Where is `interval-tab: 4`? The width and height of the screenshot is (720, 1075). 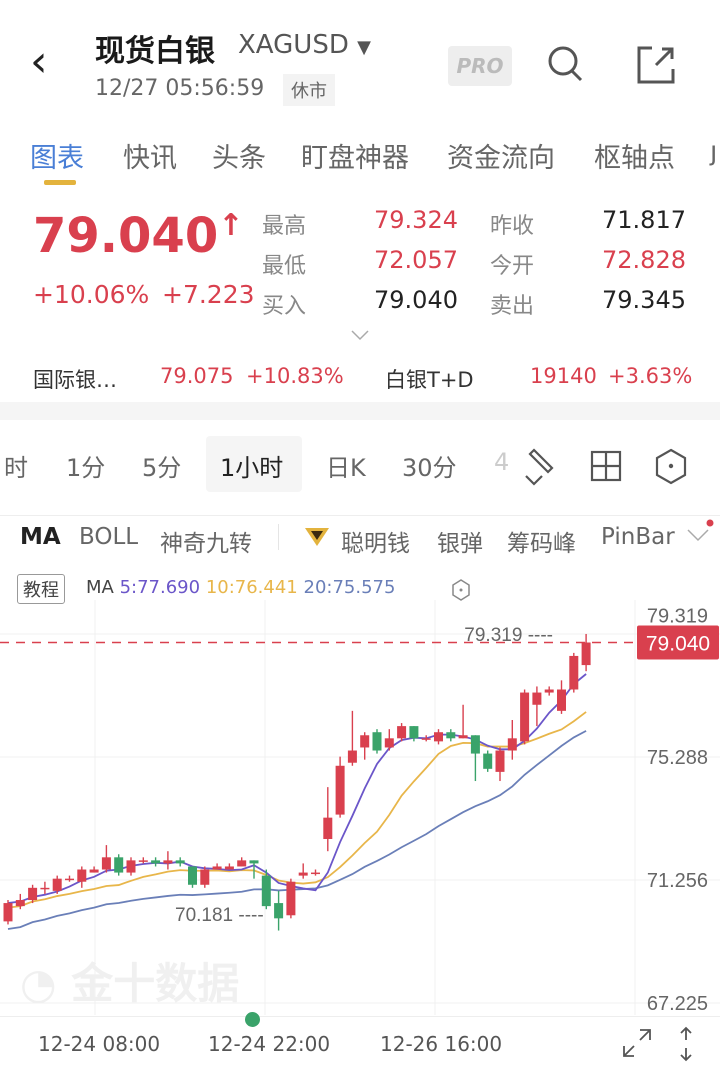
interval-tab: 4 is located at coordinates (502, 462).